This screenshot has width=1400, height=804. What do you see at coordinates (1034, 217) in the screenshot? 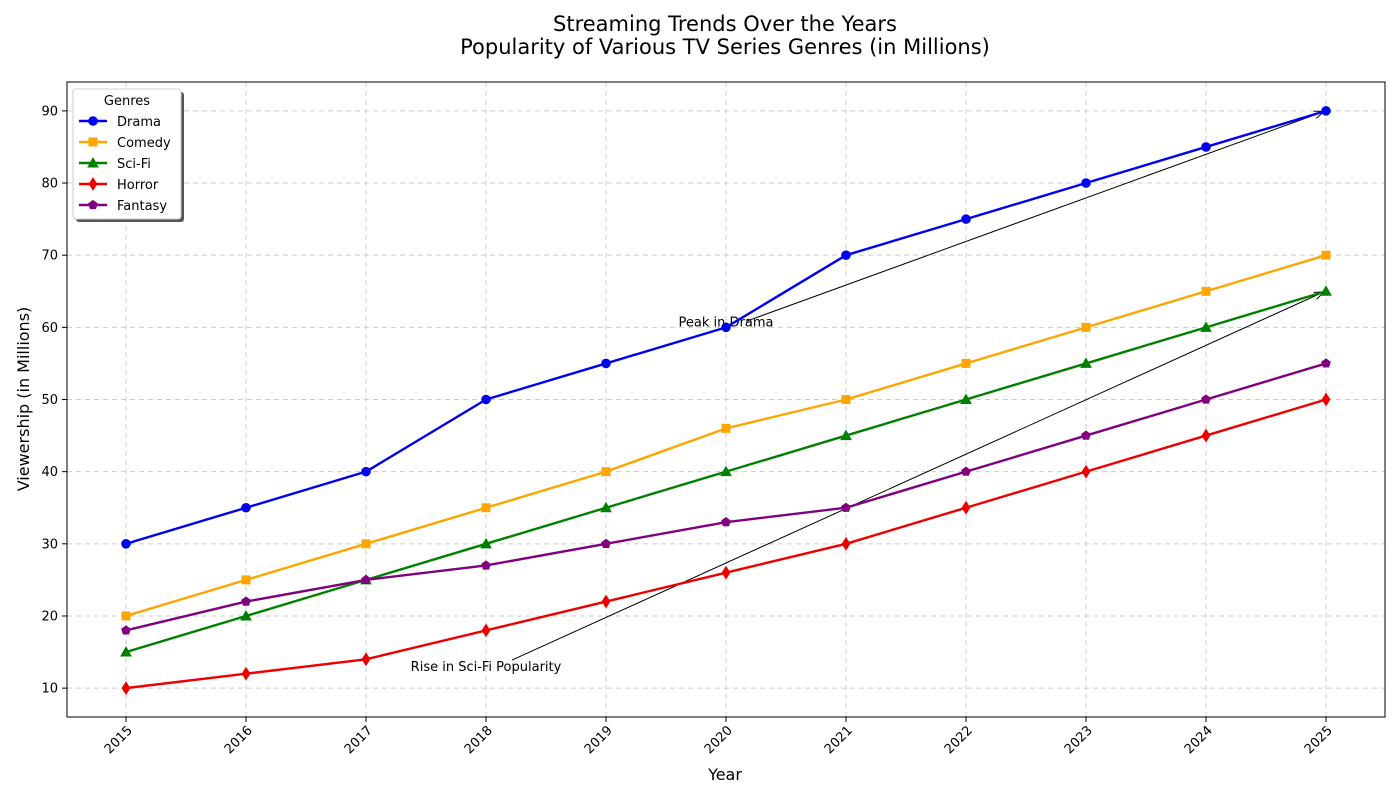
I see `annotation-arrow` at bounding box center [1034, 217].